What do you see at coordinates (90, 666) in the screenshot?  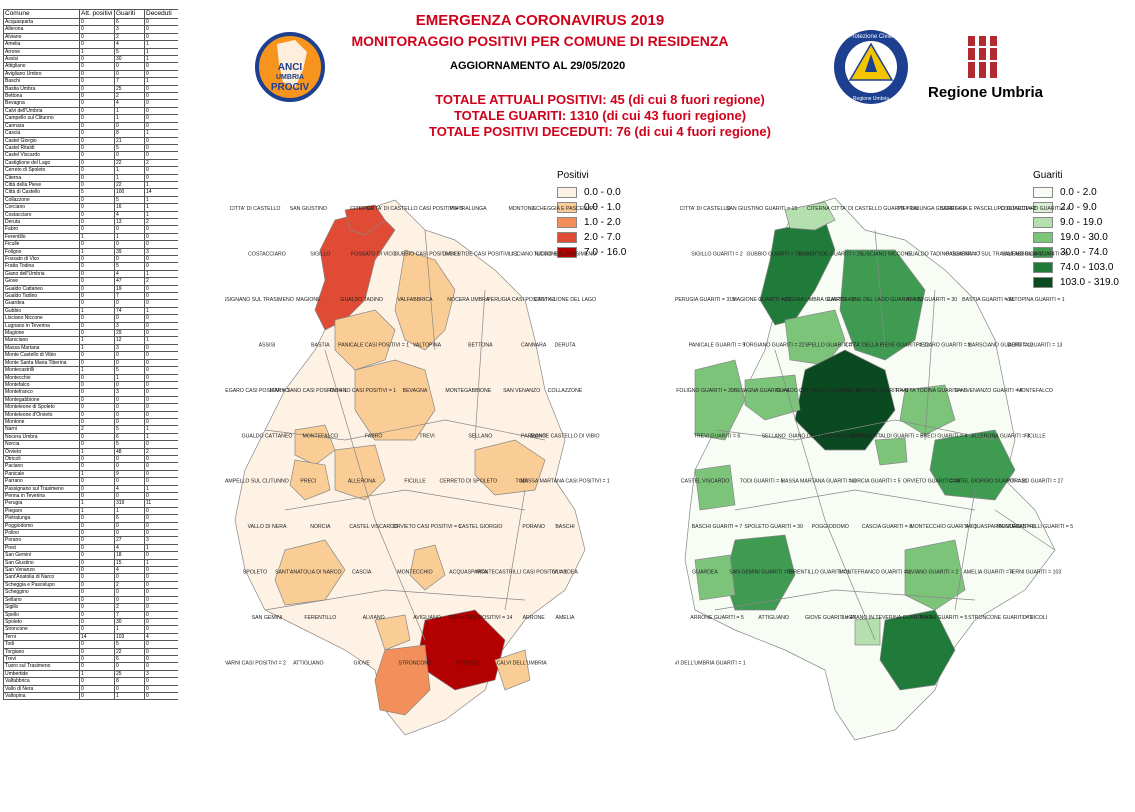 I see `table-row: Tuoro sul Trasimeno 0 0 0` at bounding box center [90, 666].